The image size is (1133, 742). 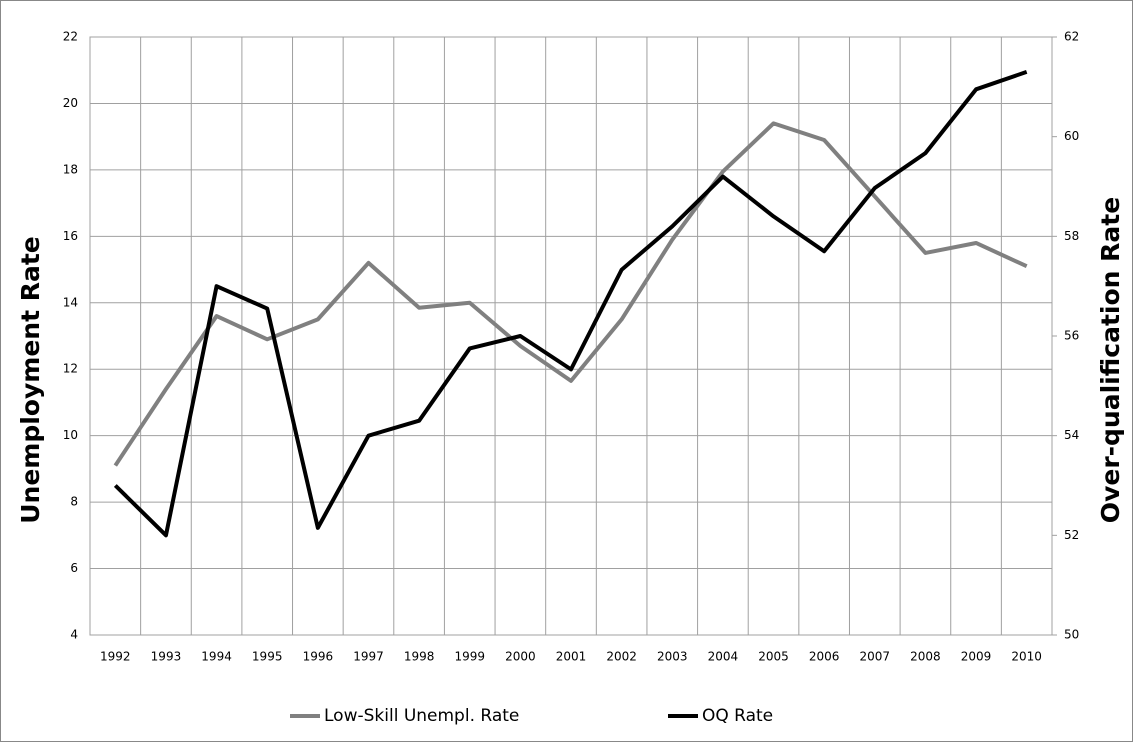 I want to click on y2-tick-label: 52, so click(x=1071, y=535).